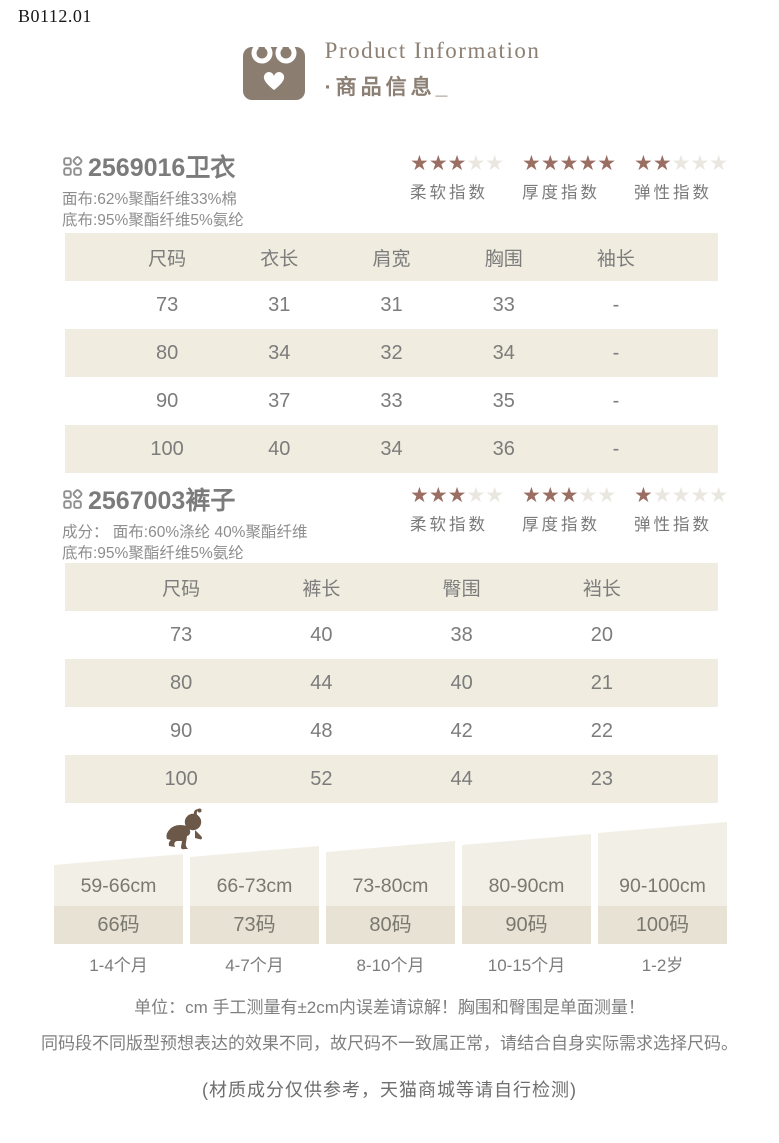  I want to click on composition-line: 面布:62%聚酯纤维33%棉, so click(149, 199).